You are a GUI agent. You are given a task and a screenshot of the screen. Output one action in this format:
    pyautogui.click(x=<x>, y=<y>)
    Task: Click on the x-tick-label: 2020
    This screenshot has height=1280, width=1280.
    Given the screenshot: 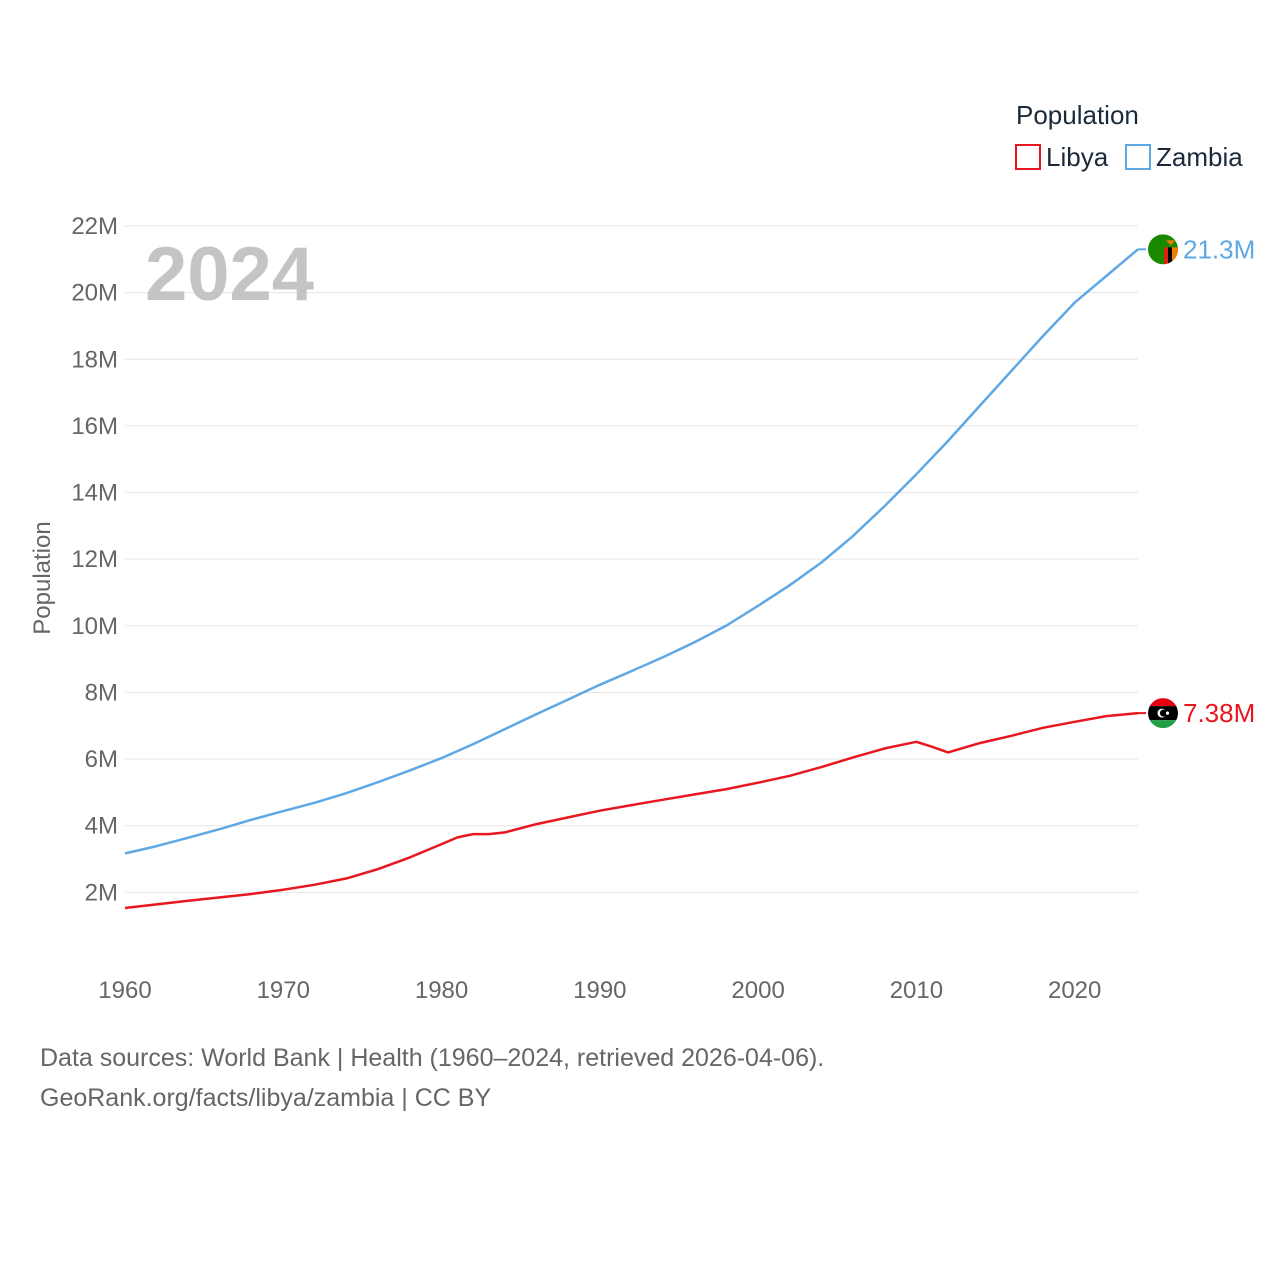 What is the action you would take?
    pyautogui.click(x=1074, y=990)
    